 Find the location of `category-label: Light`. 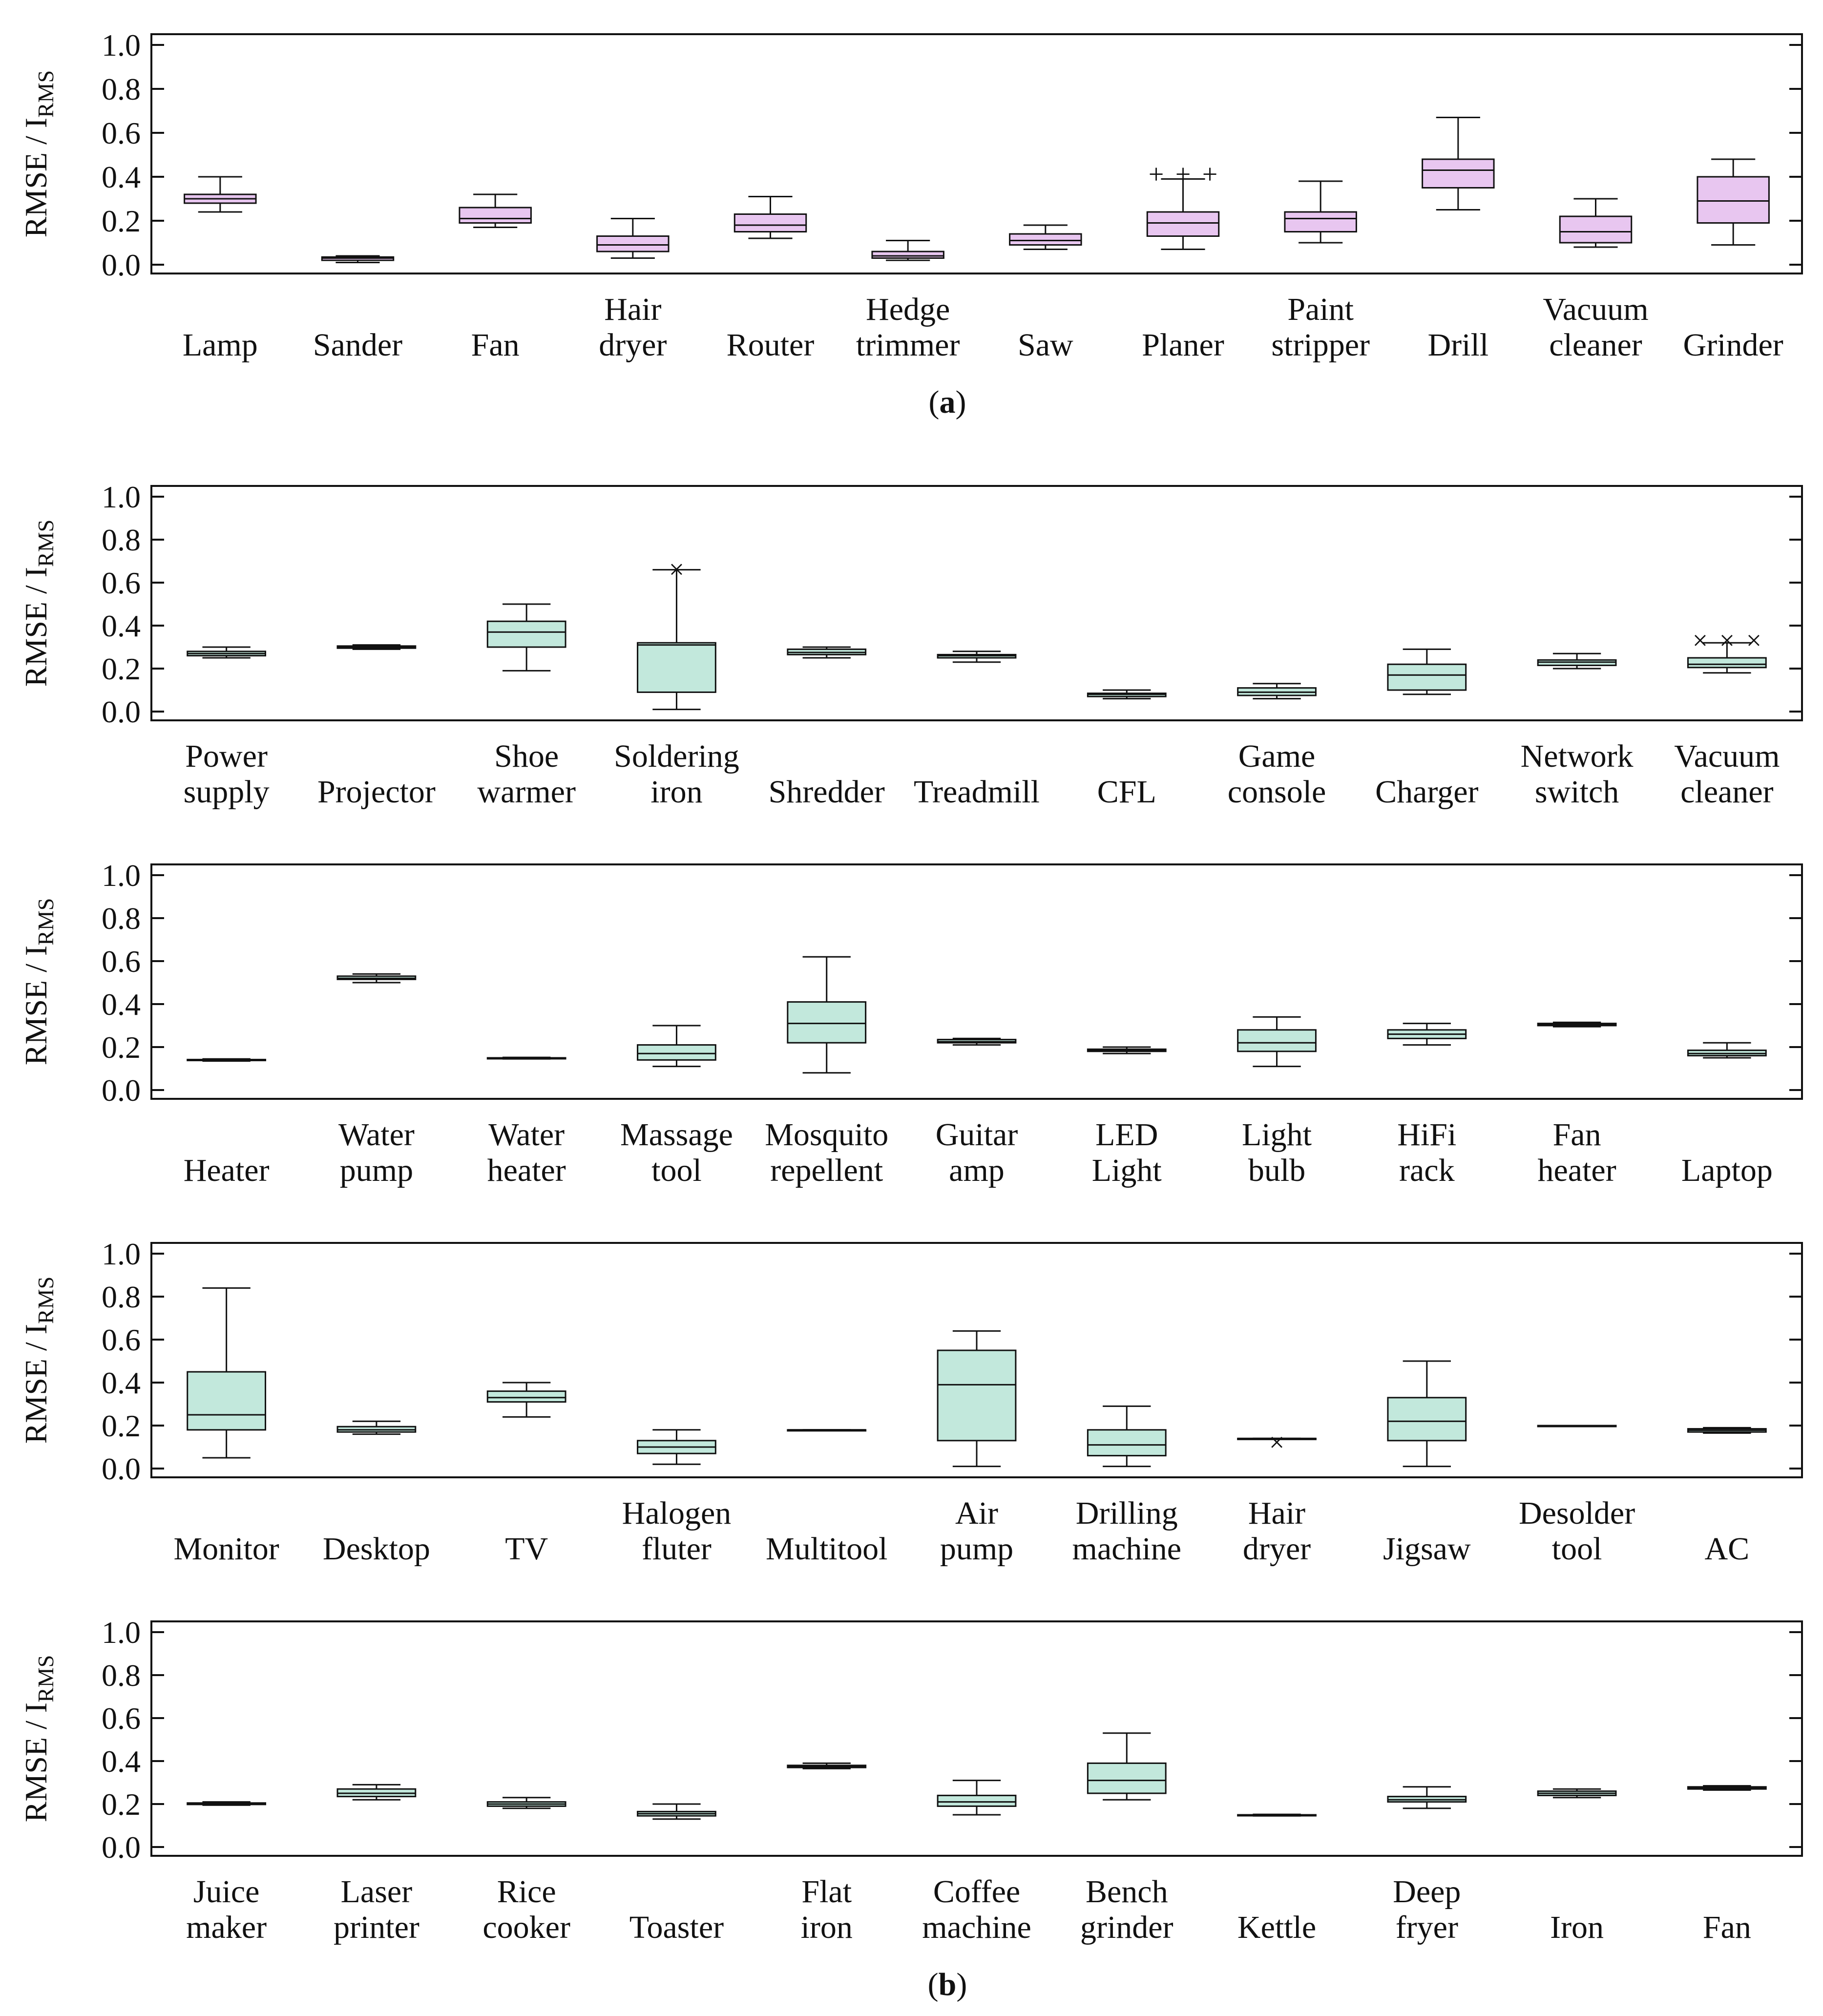

category-label: Light is located at coordinates (1127, 1170).